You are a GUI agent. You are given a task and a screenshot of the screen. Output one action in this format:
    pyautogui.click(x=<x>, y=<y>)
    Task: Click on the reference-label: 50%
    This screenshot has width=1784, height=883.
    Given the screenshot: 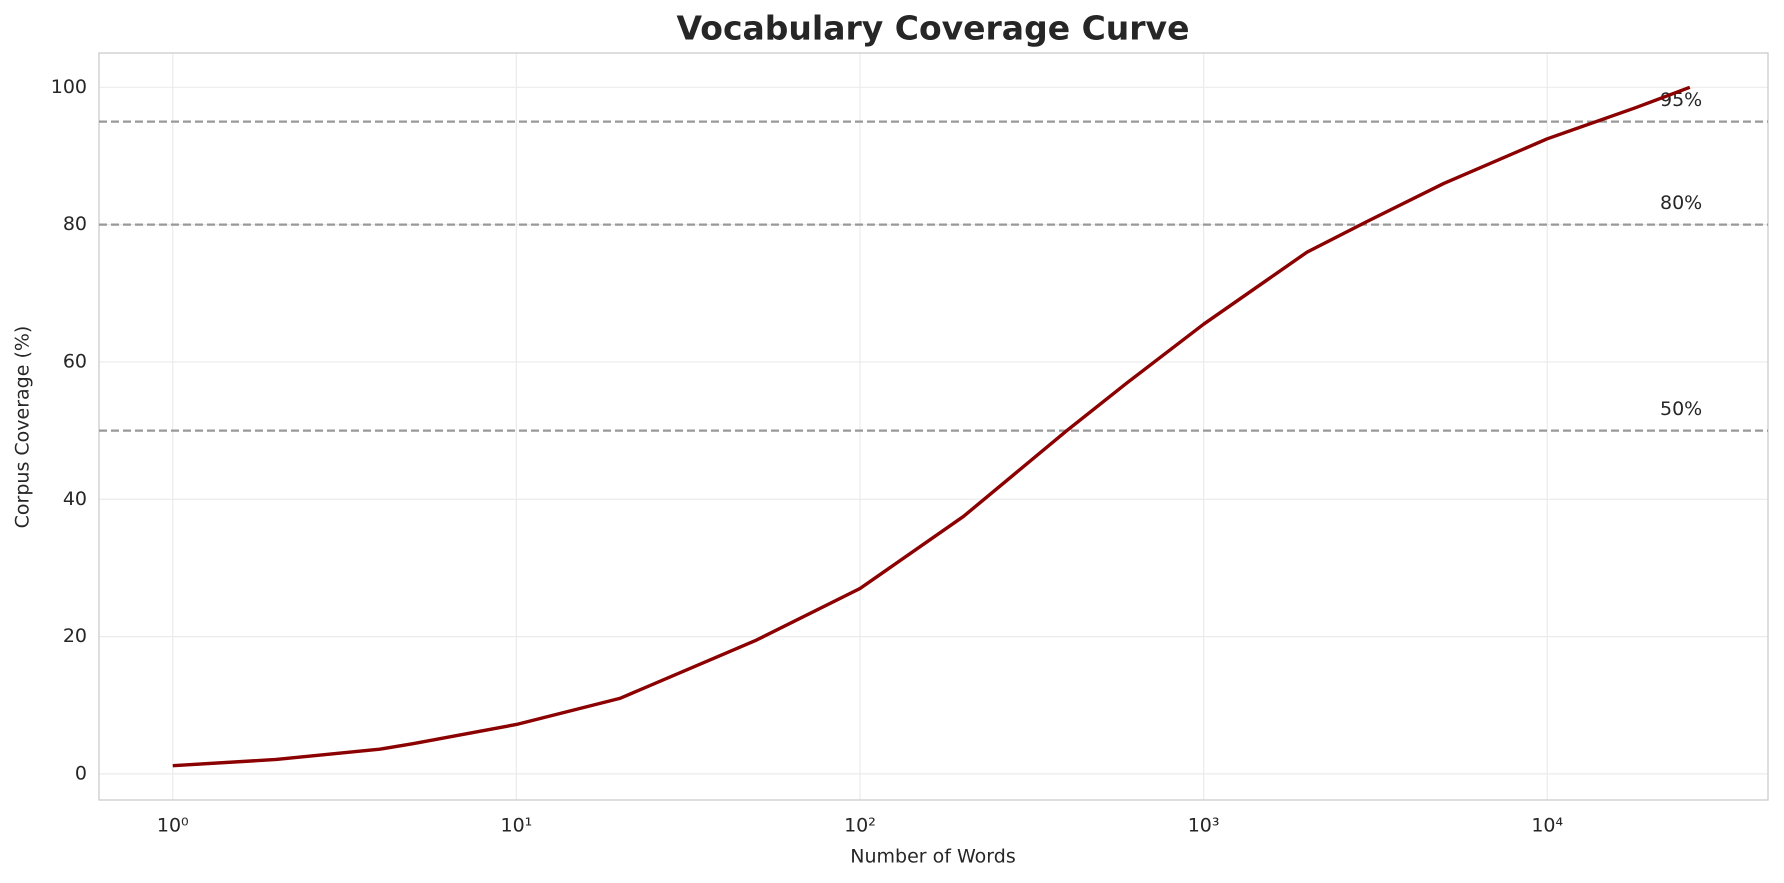 What is the action you would take?
    pyautogui.click(x=1681, y=409)
    